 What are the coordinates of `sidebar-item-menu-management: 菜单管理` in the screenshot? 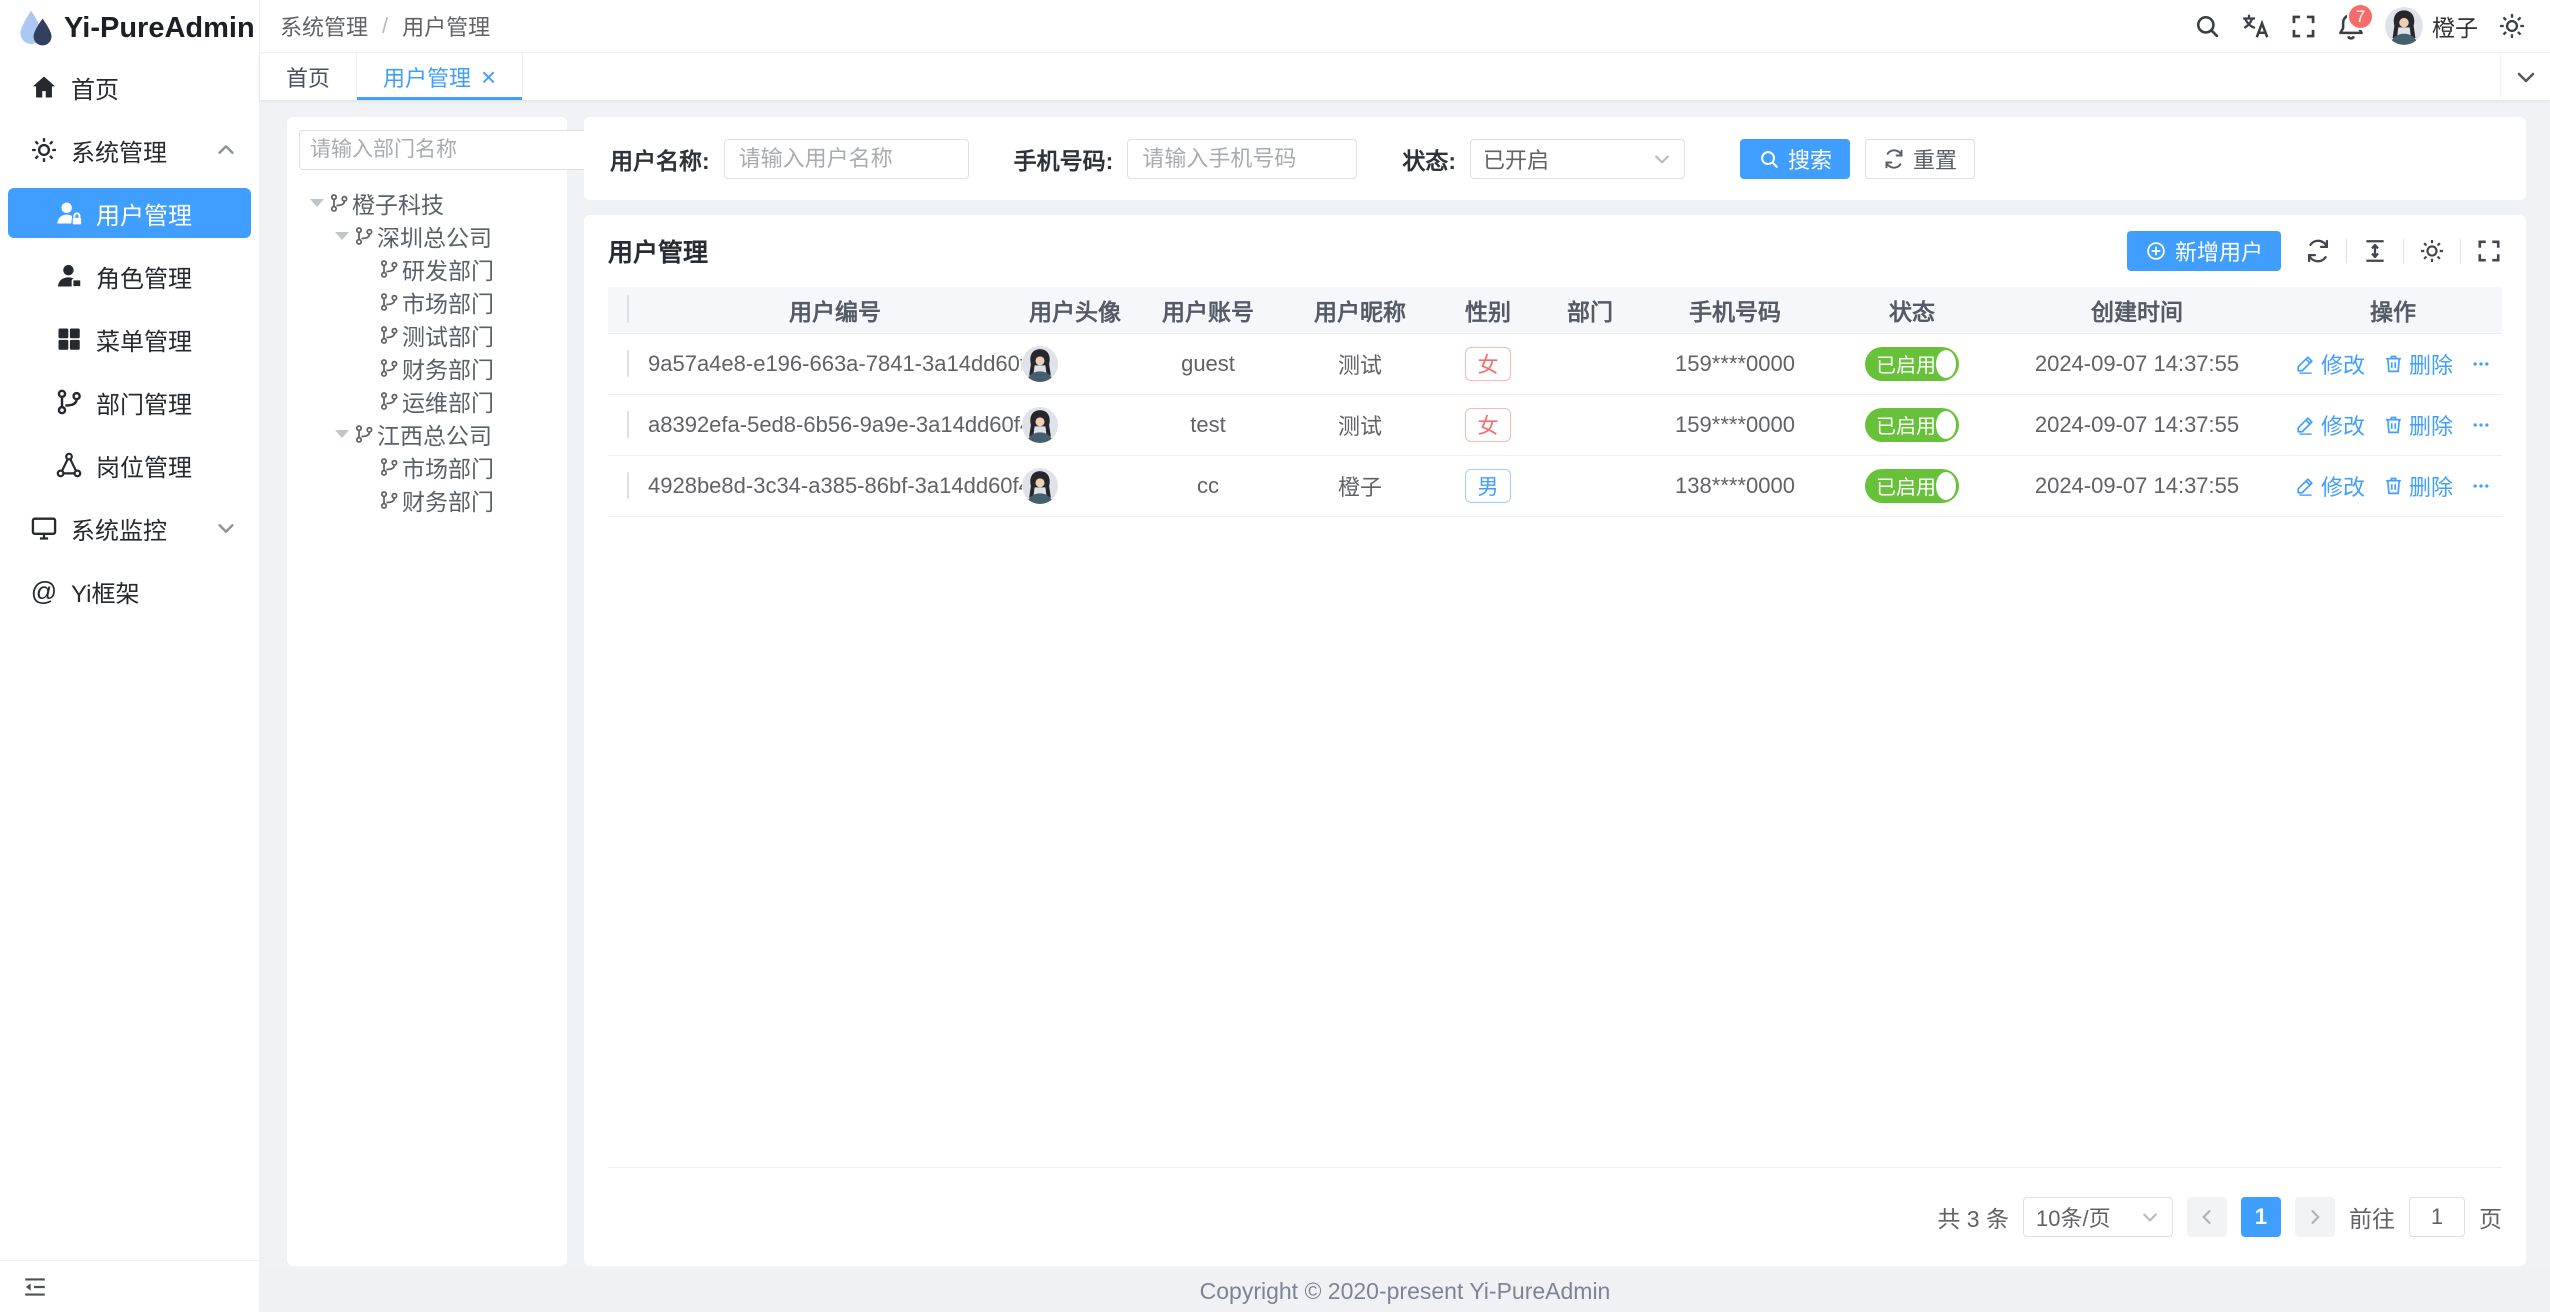 It's located at (129, 339).